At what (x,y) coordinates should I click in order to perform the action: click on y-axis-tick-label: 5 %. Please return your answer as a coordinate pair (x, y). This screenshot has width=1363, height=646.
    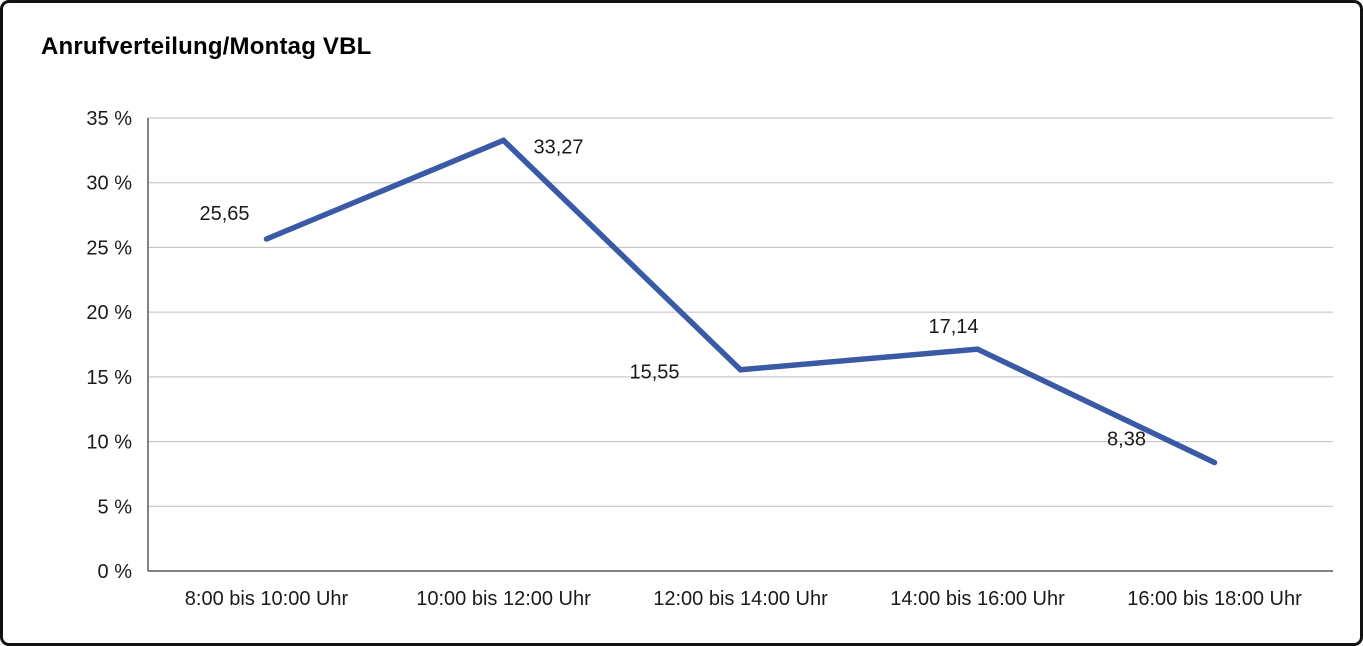
    Looking at the image, I should click on (115, 507).